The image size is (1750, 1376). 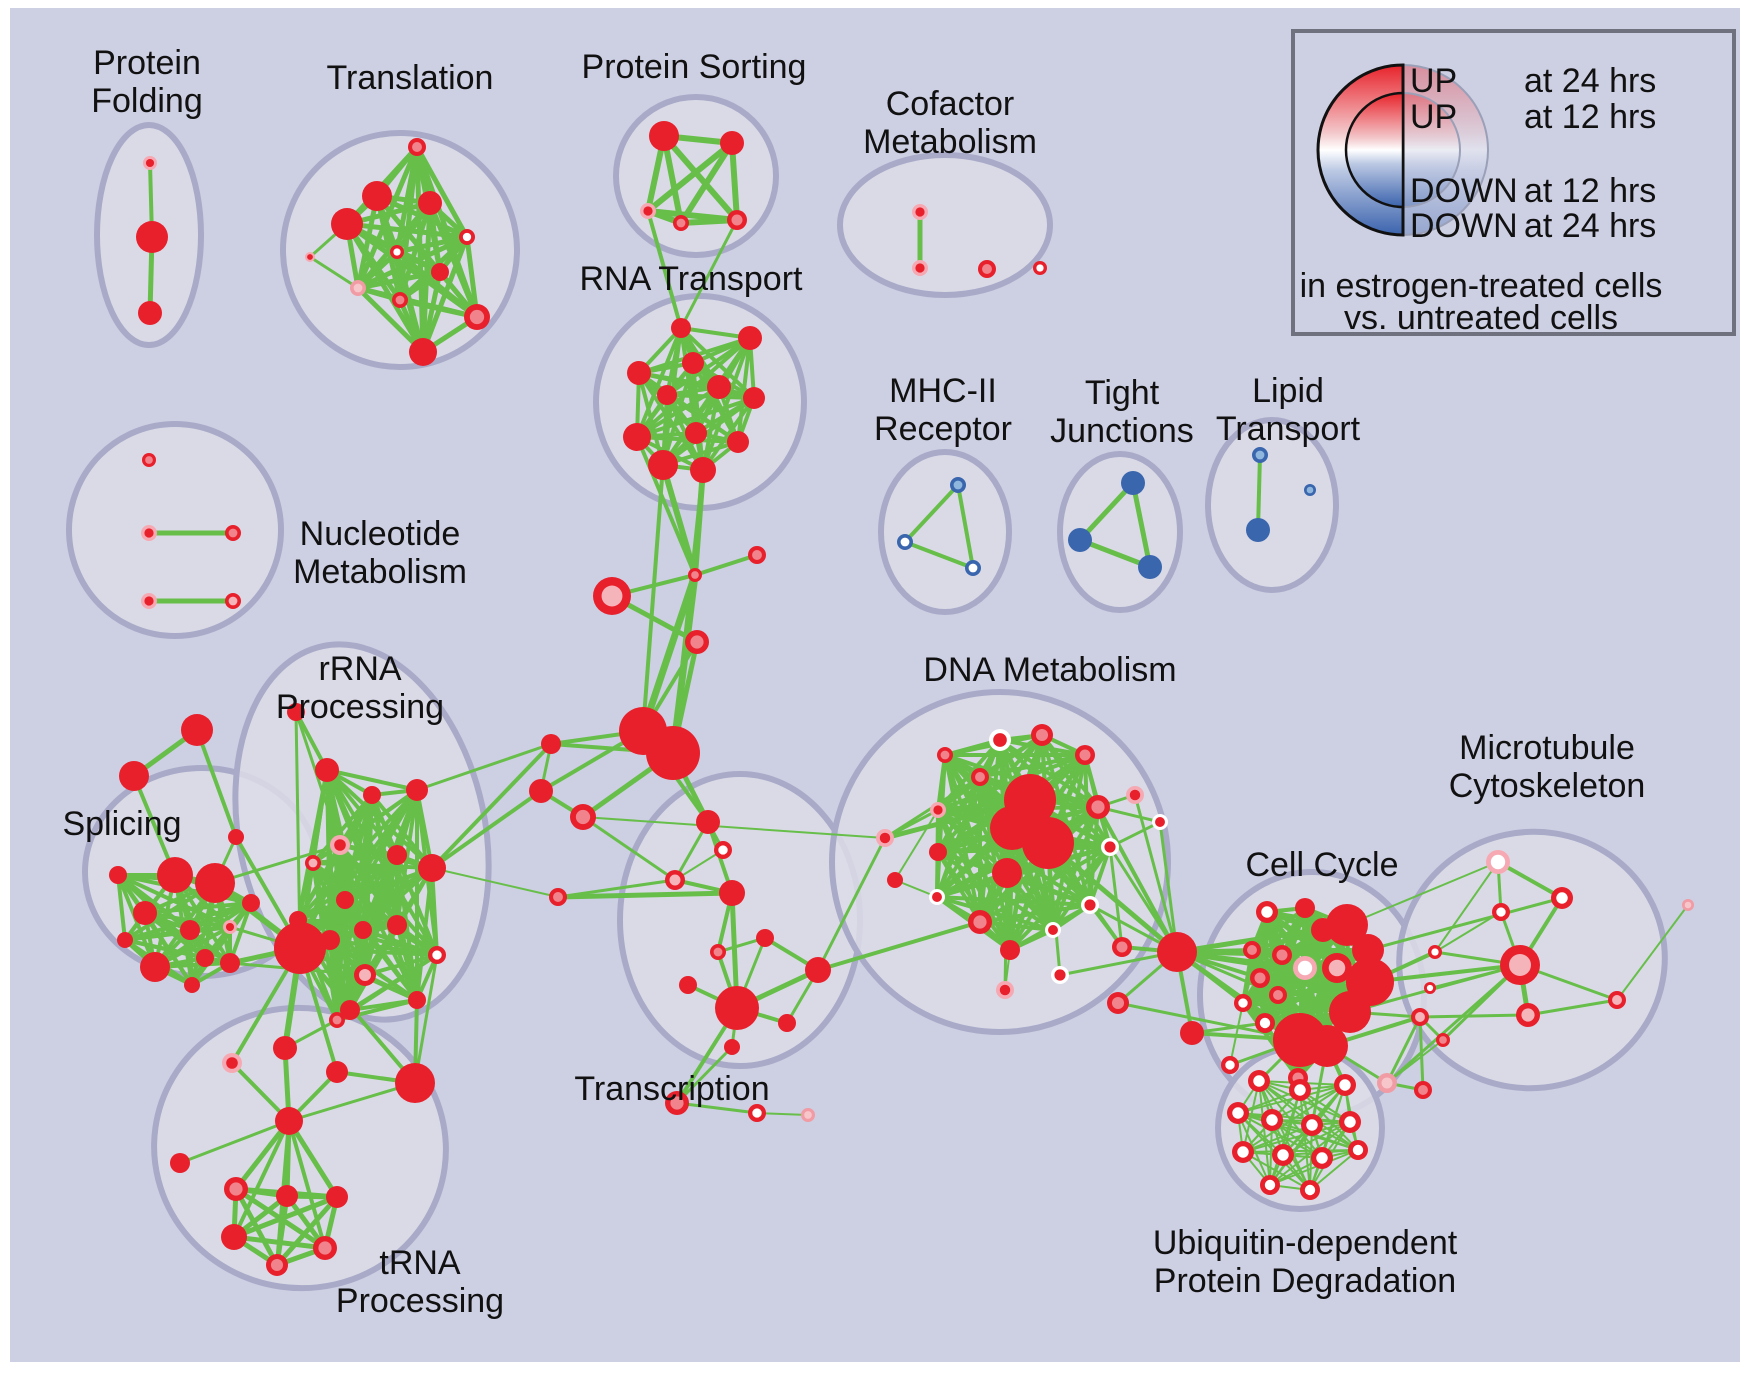 What do you see at coordinates (692, 279) in the screenshot?
I see `cluster-label-rna-transport: RNA Transport` at bounding box center [692, 279].